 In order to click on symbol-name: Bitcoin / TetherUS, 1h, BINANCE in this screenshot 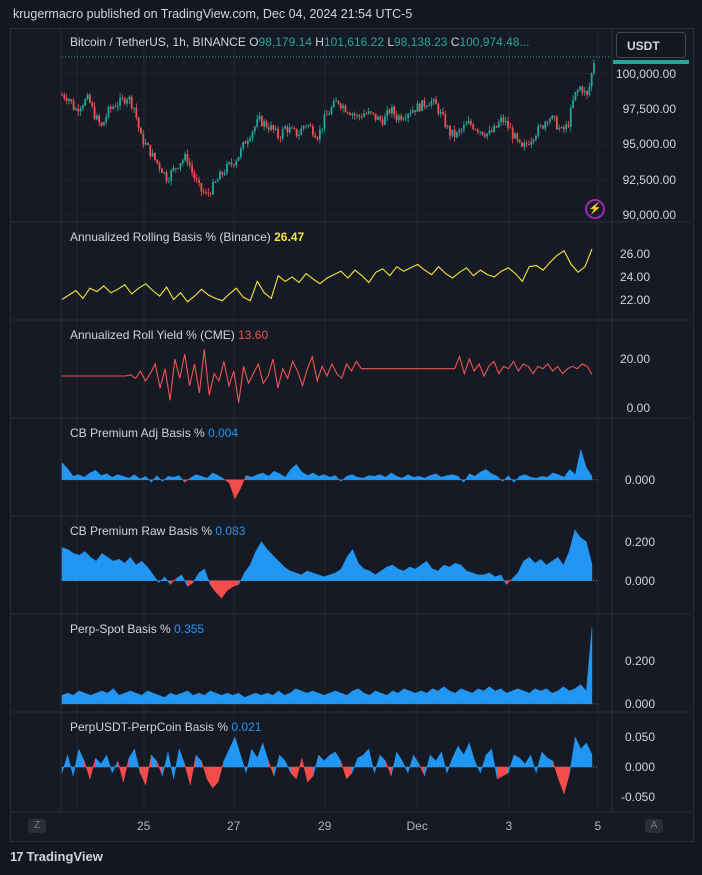, I will do `click(158, 42)`.